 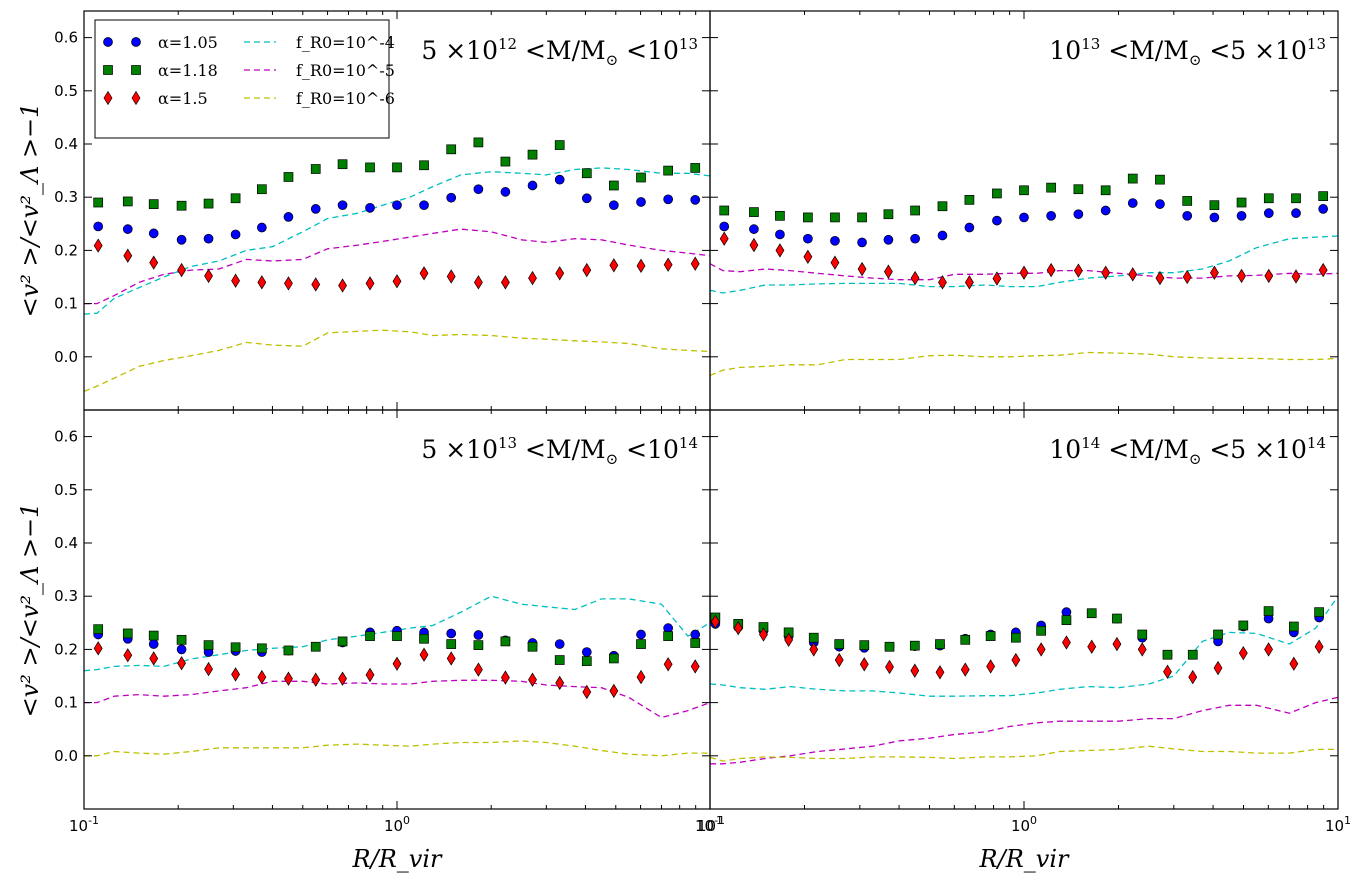 I want to click on y-tick-label: 0.5, so click(x=66, y=490).